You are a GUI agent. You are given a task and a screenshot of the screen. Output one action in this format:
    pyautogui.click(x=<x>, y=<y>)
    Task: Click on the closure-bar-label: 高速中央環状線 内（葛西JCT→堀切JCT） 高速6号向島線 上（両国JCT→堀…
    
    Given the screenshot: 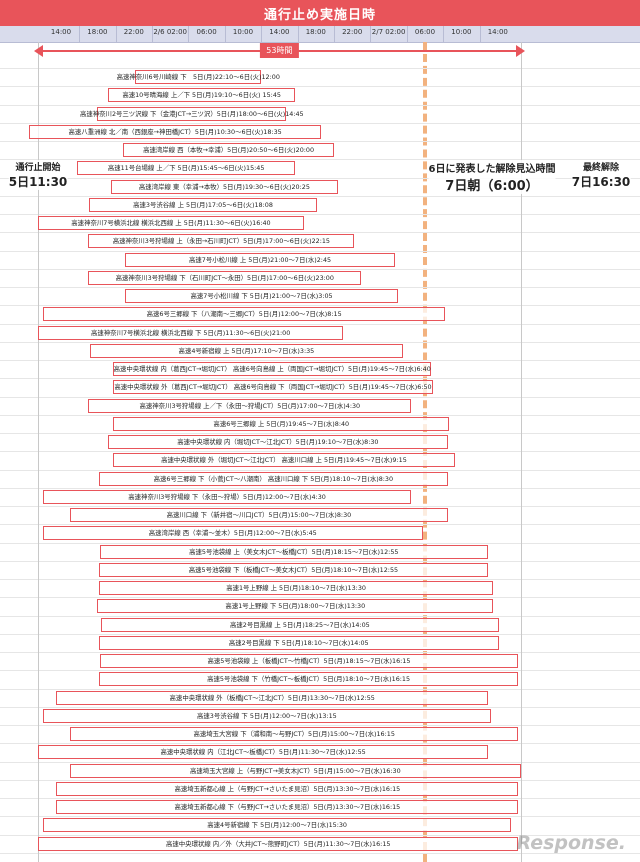 What is the action you would take?
    pyautogui.click(x=272, y=369)
    